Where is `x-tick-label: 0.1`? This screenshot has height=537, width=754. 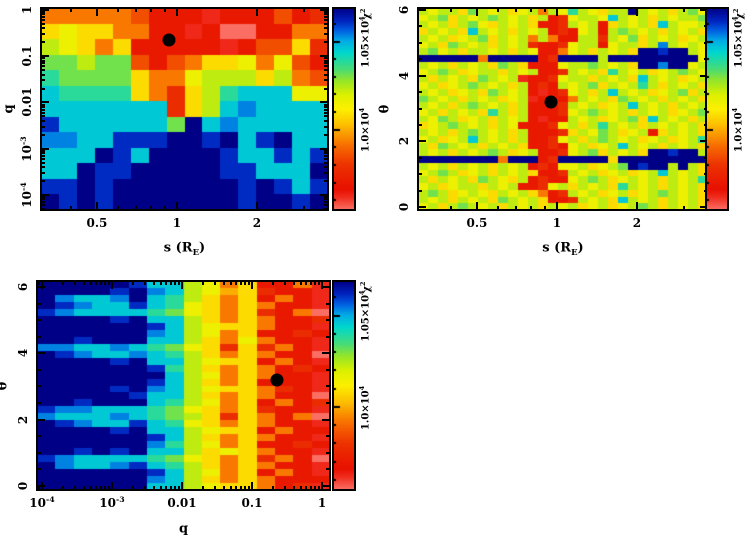 x-tick-label: 0.1 is located at coordinates (252, 503).